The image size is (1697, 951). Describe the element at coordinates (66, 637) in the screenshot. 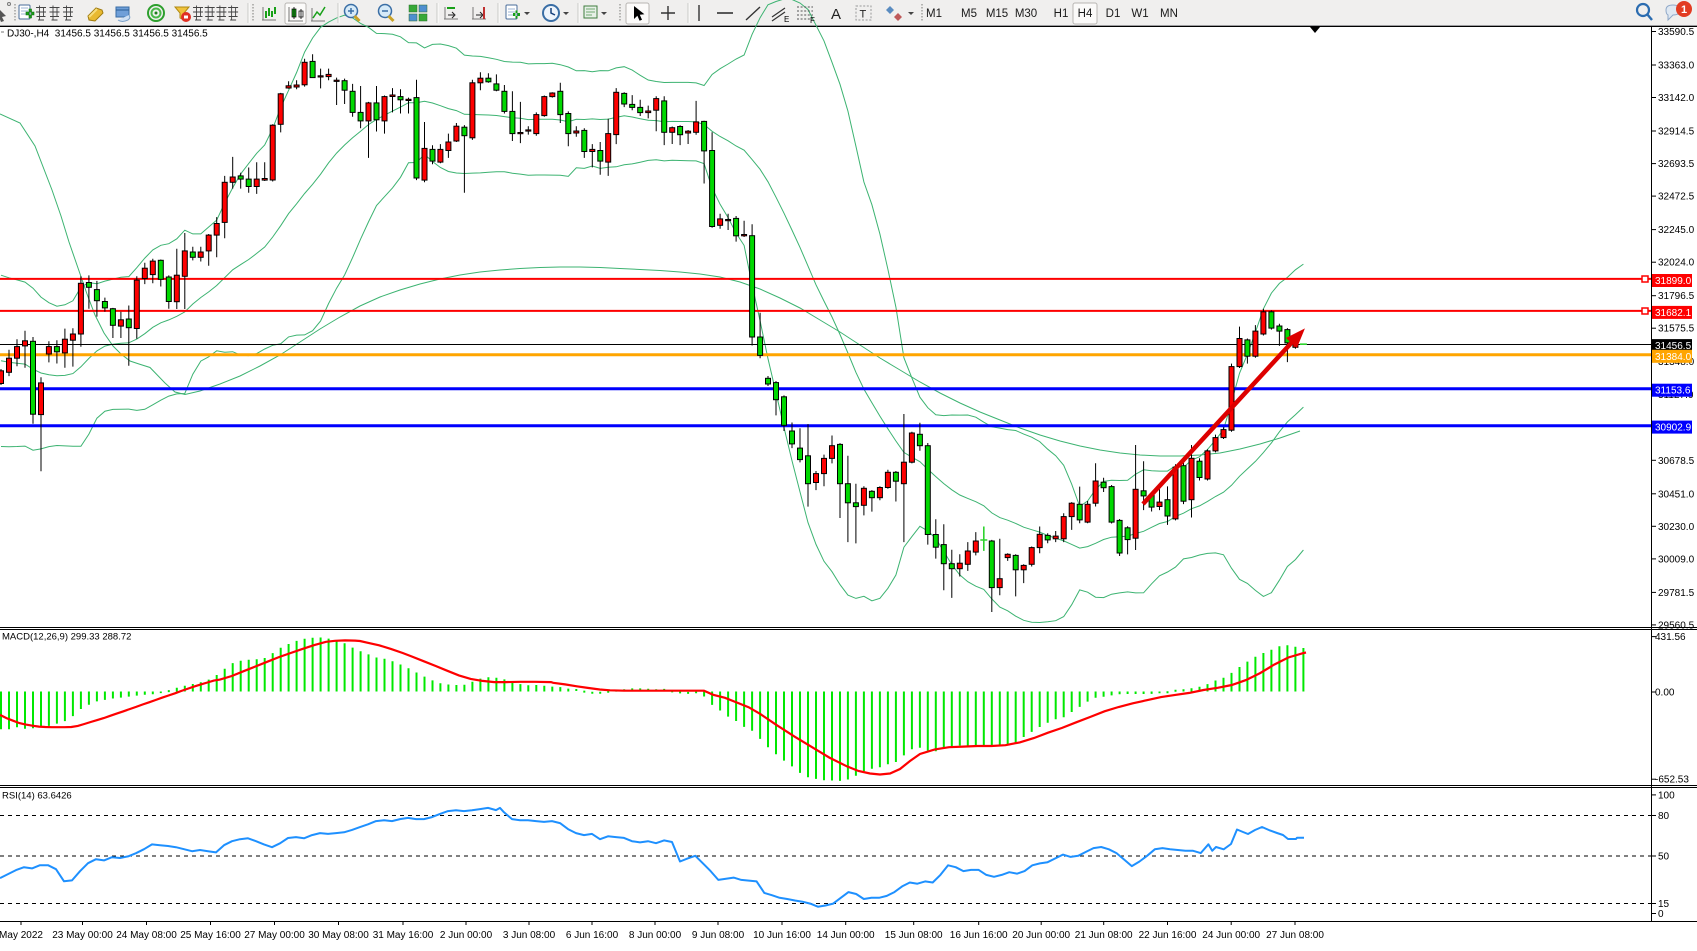

I see `svg-text: MACD(12,26,9) 299.33 288.72` at that location.